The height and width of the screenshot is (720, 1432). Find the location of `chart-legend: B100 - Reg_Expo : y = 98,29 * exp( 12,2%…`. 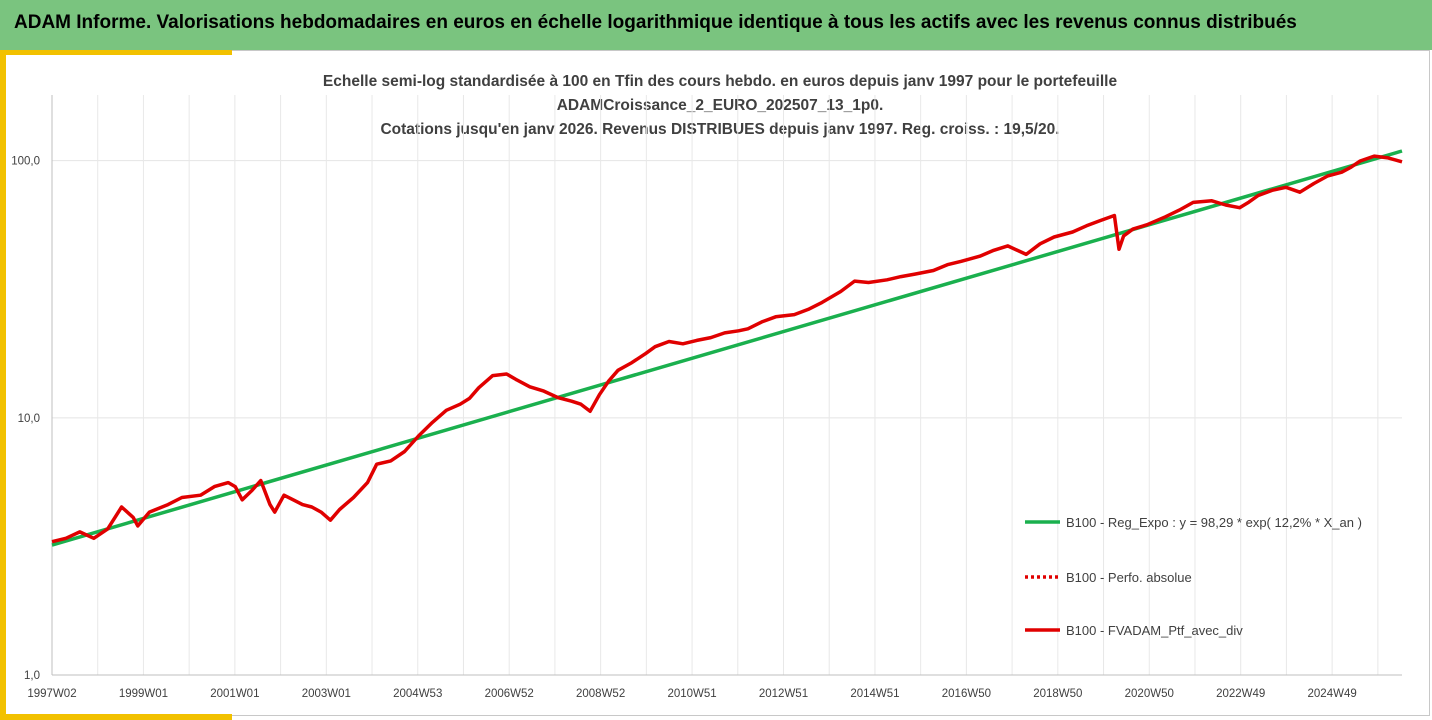

chart-legend: B100 - Reg_Expo : y = 98,29 * exp( 12,2%… is located at coordinates (1193, 576).